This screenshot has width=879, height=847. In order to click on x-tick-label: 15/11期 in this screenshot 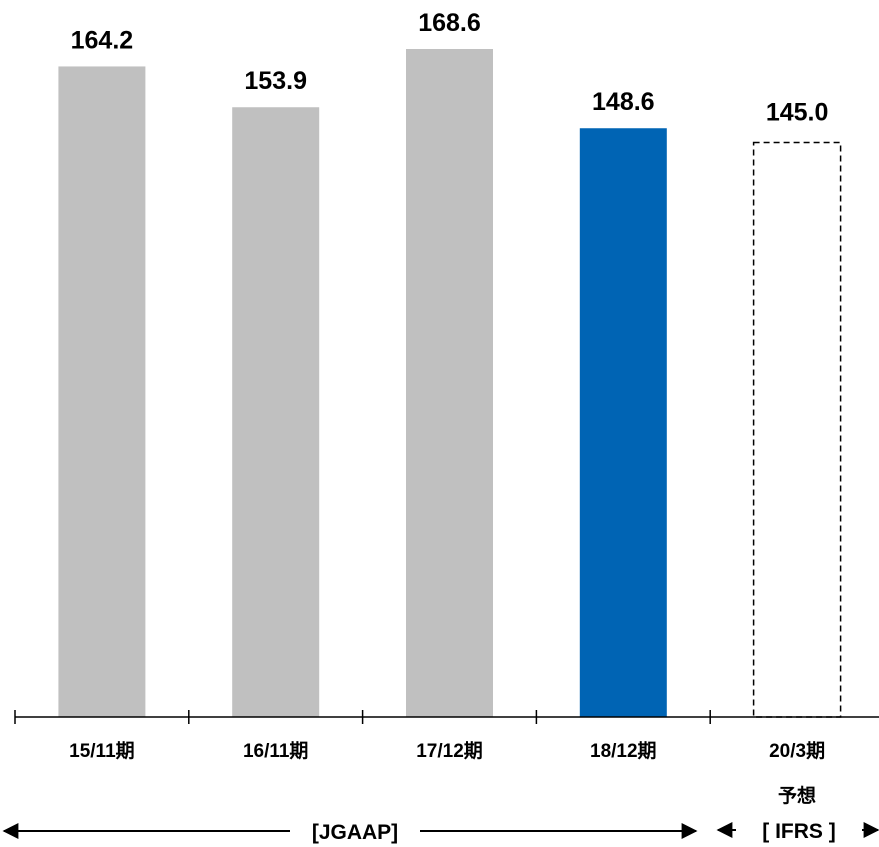, I will do `click(102, 751)`.